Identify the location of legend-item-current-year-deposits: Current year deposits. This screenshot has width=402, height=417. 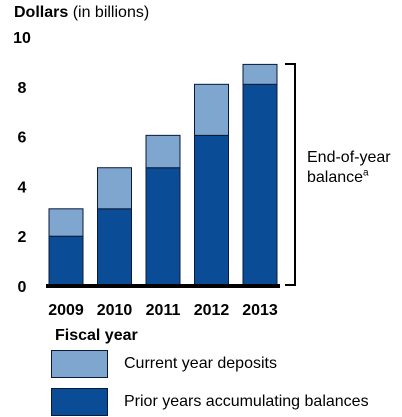
(164, 364).